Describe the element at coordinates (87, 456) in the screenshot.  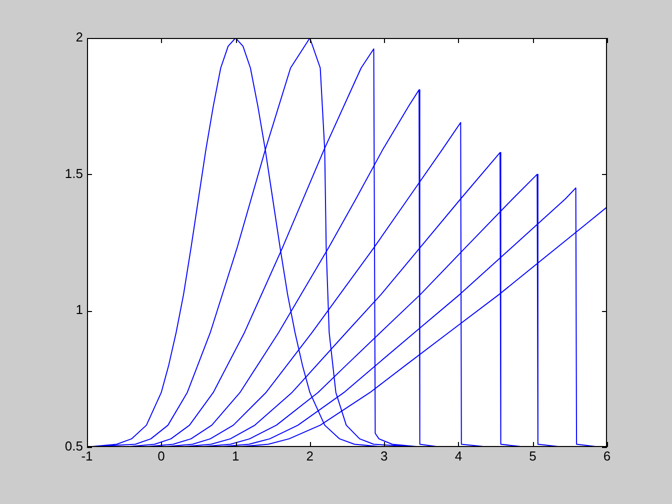
I see `x-tick-label: -1` at that location.